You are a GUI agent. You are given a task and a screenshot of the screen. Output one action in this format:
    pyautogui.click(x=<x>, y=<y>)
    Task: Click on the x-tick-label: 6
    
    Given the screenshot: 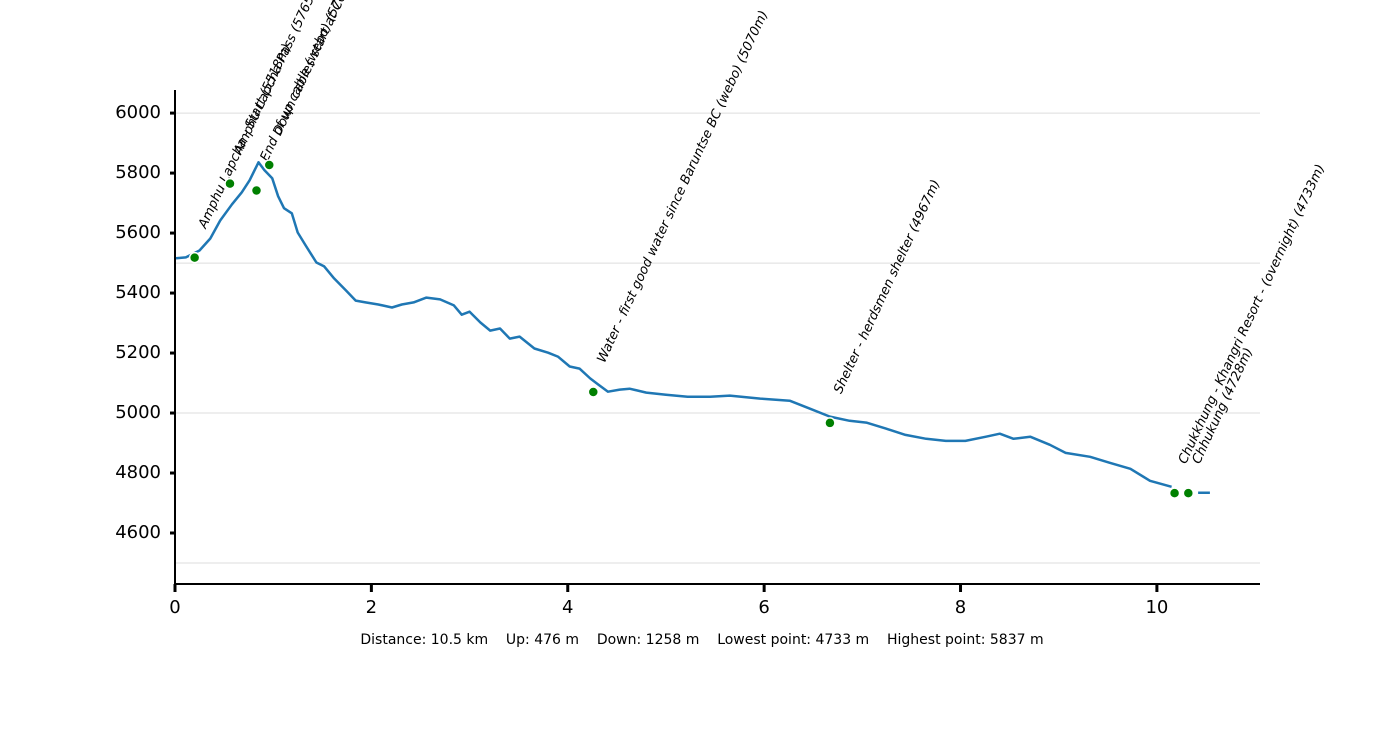 What is the action you would take?
    pyautogui.click(x=763, y=607)
    